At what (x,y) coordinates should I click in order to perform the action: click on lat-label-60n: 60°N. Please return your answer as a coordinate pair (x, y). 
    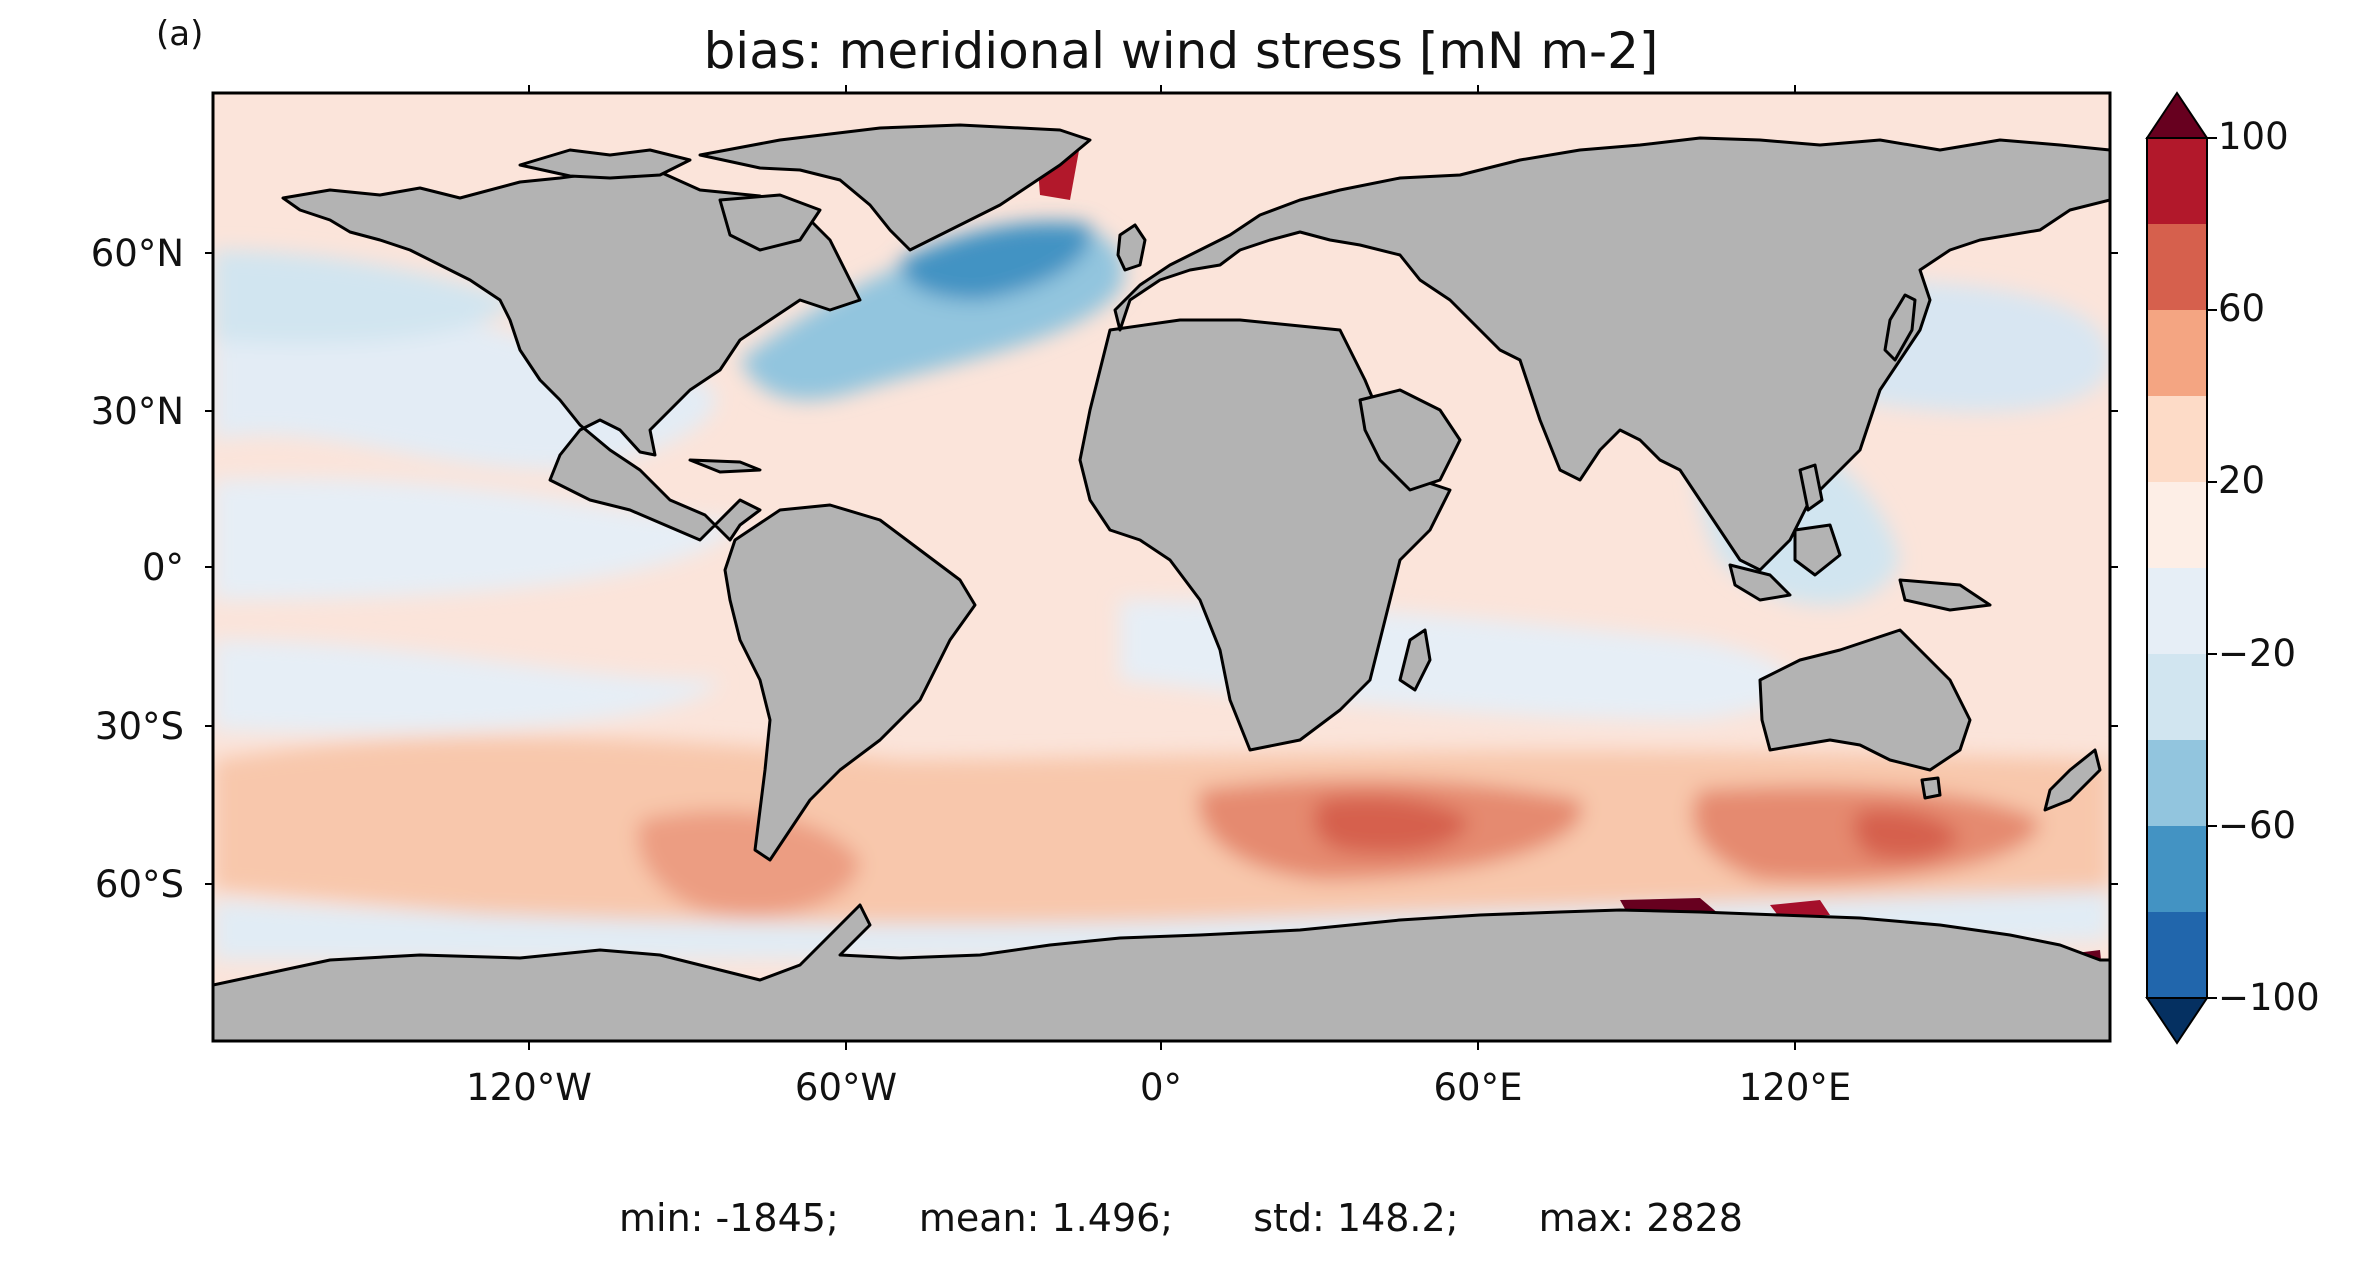
    Looking at the image, I should click on (137, 253).